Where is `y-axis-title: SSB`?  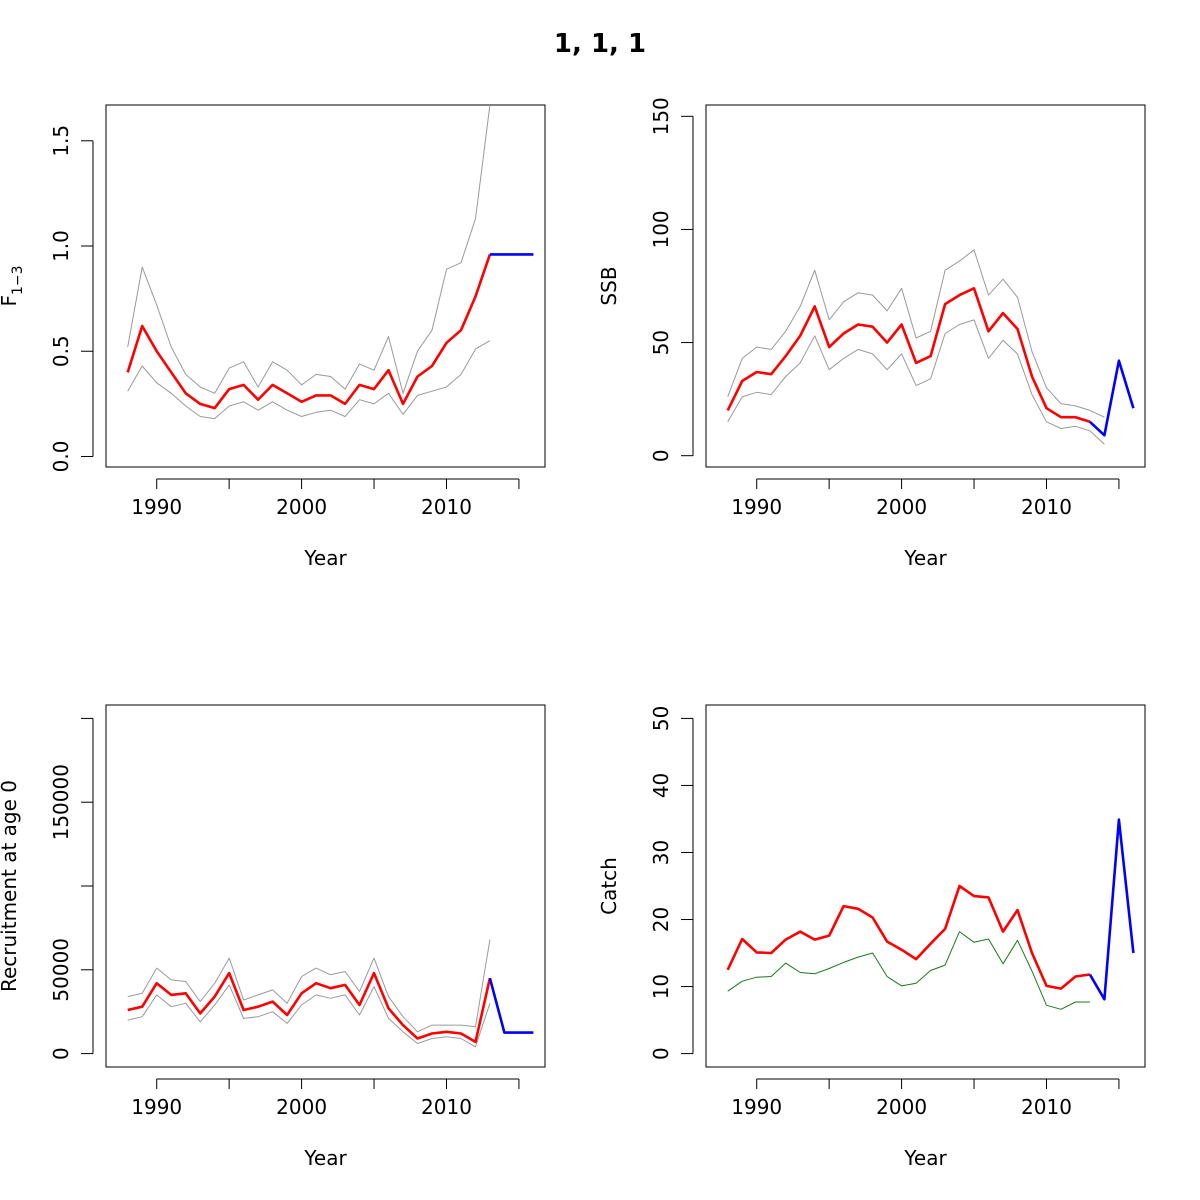
y-axis-title: SSB is located at coordinates (609, 285).